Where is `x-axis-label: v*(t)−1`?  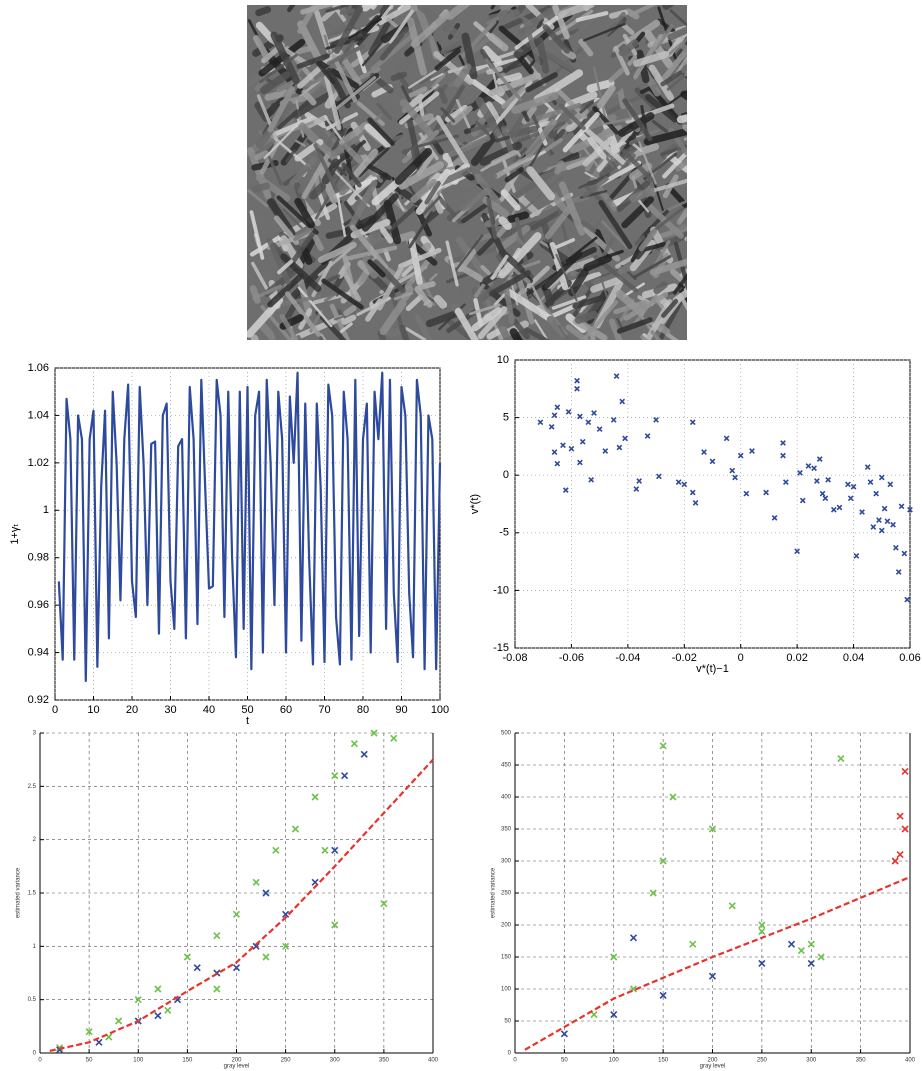 x-axis-label: v*(t)−1 is located at coordinates (712, 669).